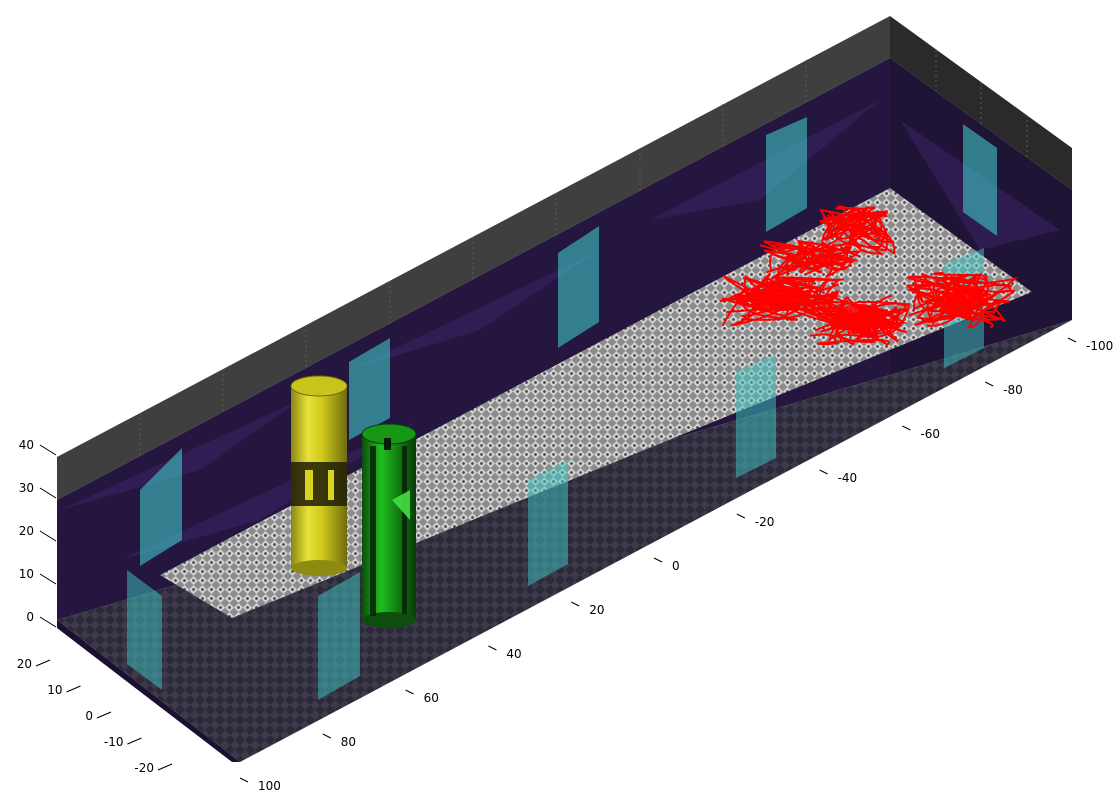  What do you see at coordinates (348, 742) in the screenshot?
I see `x-tick-label: 80` at bounding box center [348, 742].